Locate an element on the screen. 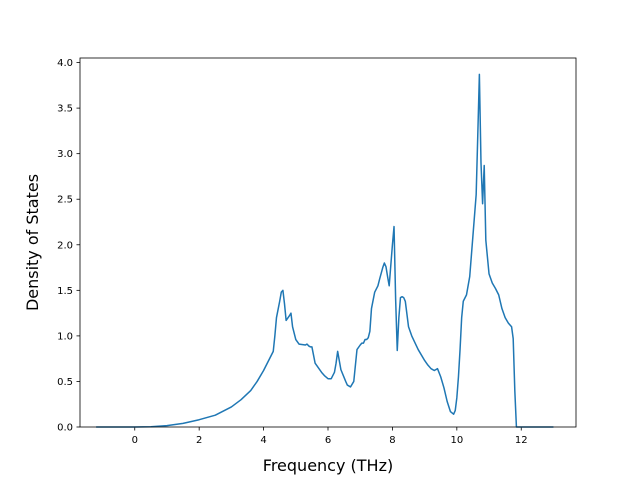 The height and width of the screenshot is (480, 640). y-tick-label: 1.0 is located at coordinates (65, 336).